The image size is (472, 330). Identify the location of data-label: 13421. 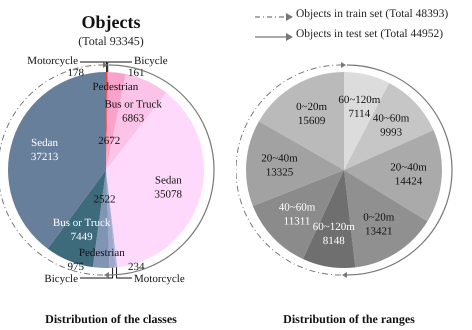
(379, 232).